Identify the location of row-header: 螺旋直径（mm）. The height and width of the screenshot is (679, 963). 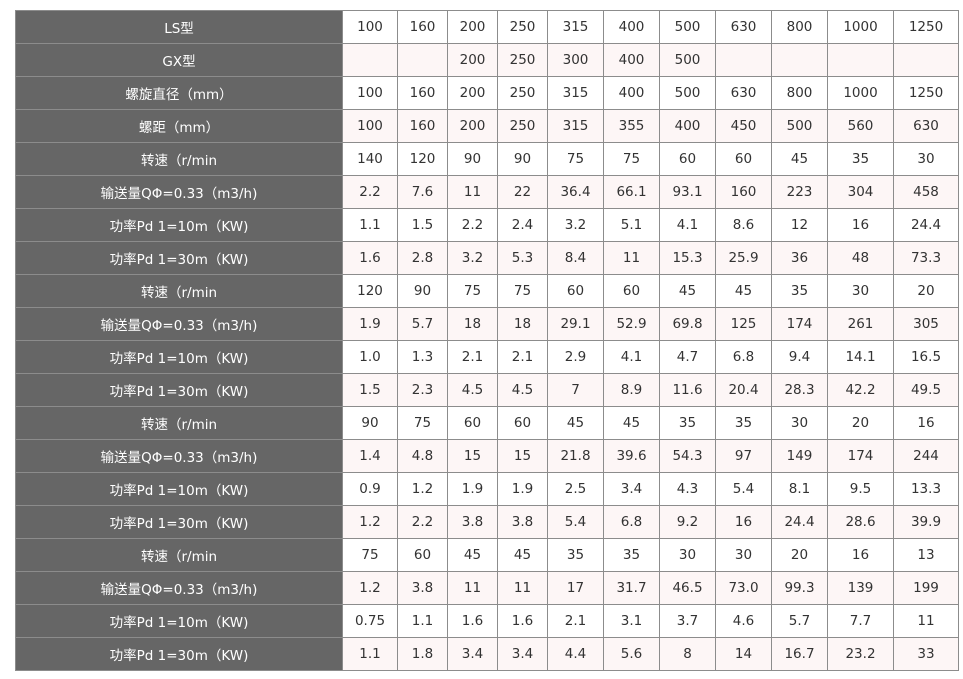
(179, 93).